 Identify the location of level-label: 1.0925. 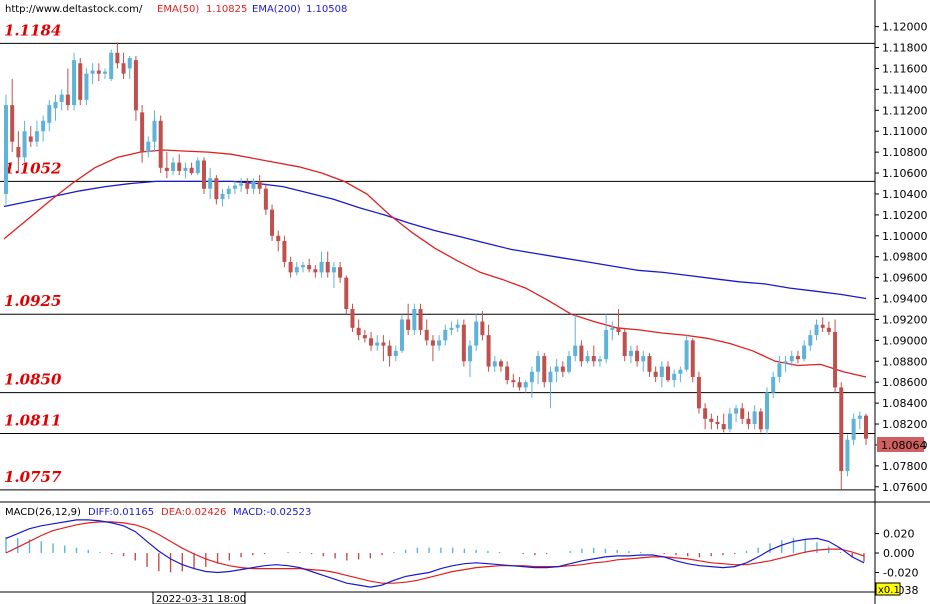
(32, 301).